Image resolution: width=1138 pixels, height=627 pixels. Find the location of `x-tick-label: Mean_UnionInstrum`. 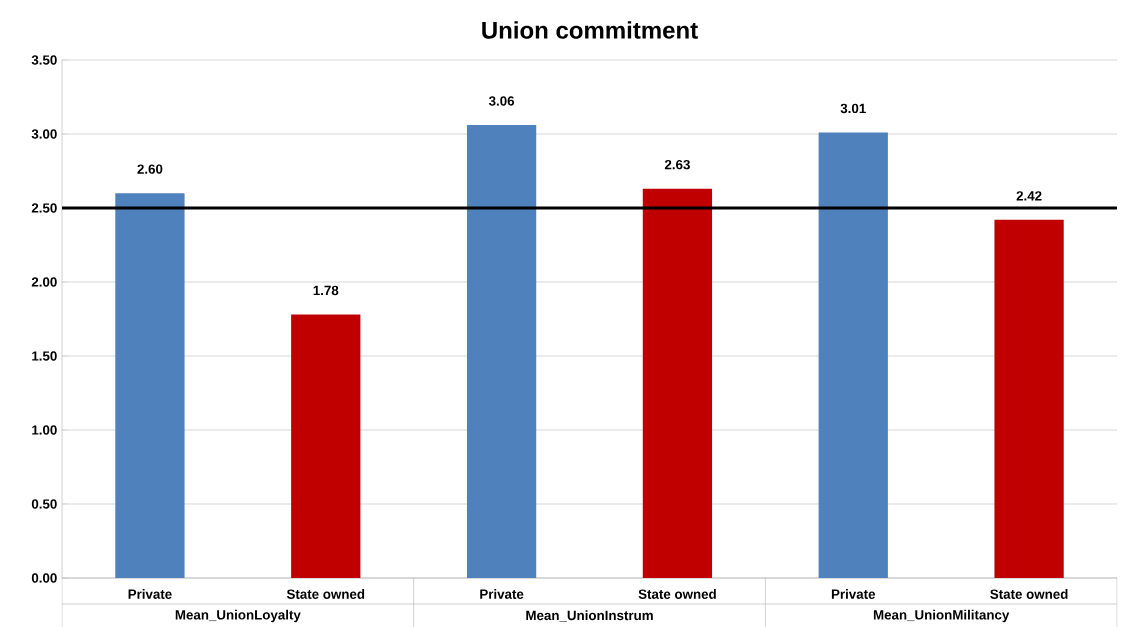

x-tick-label: Mean_UnionInstrum is located at coordinates (589, 616).